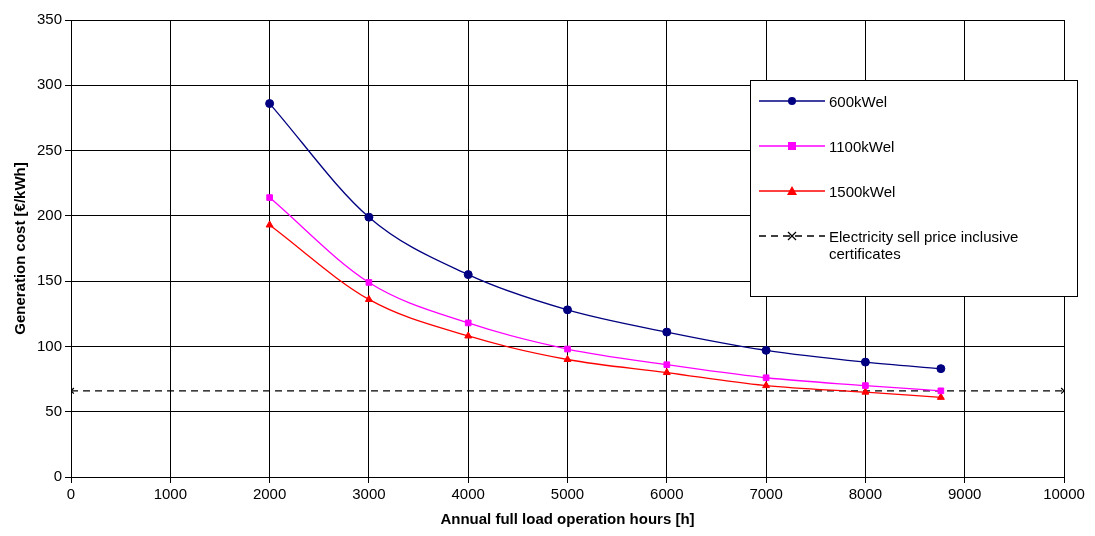  What do you see at coordinates (50, 280) in the screenshot?
I see `y-tick-label: 150` at bounding box center [50, 280].